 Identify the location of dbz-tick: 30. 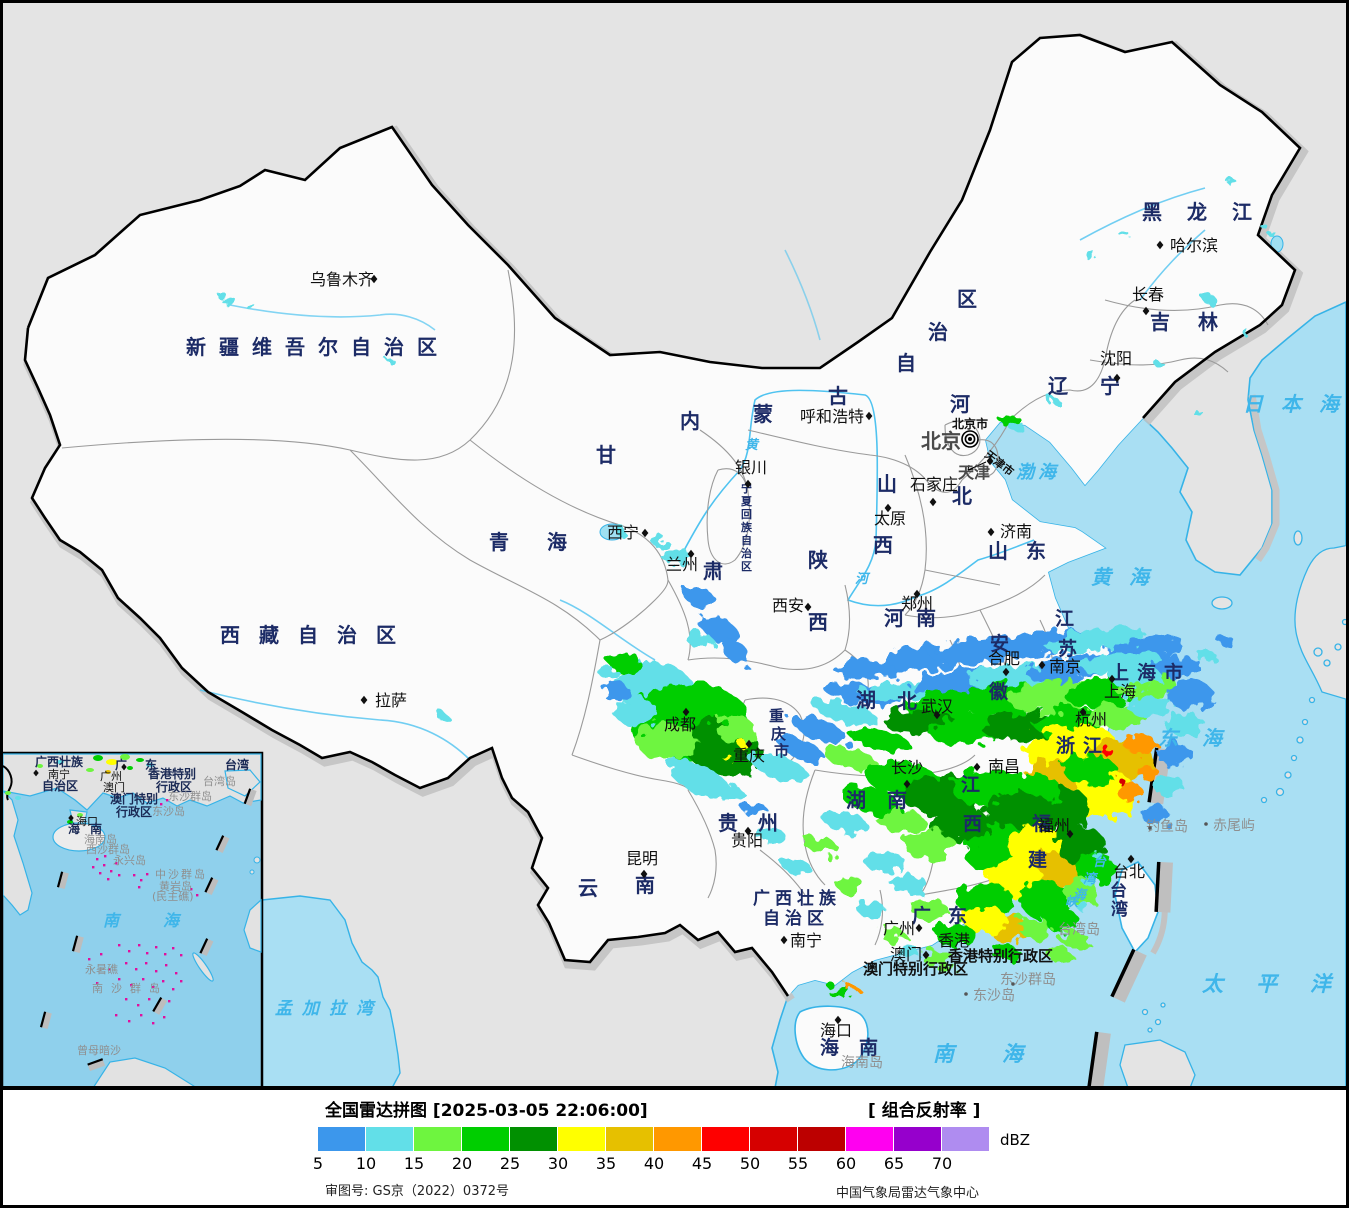
(558, 1163).